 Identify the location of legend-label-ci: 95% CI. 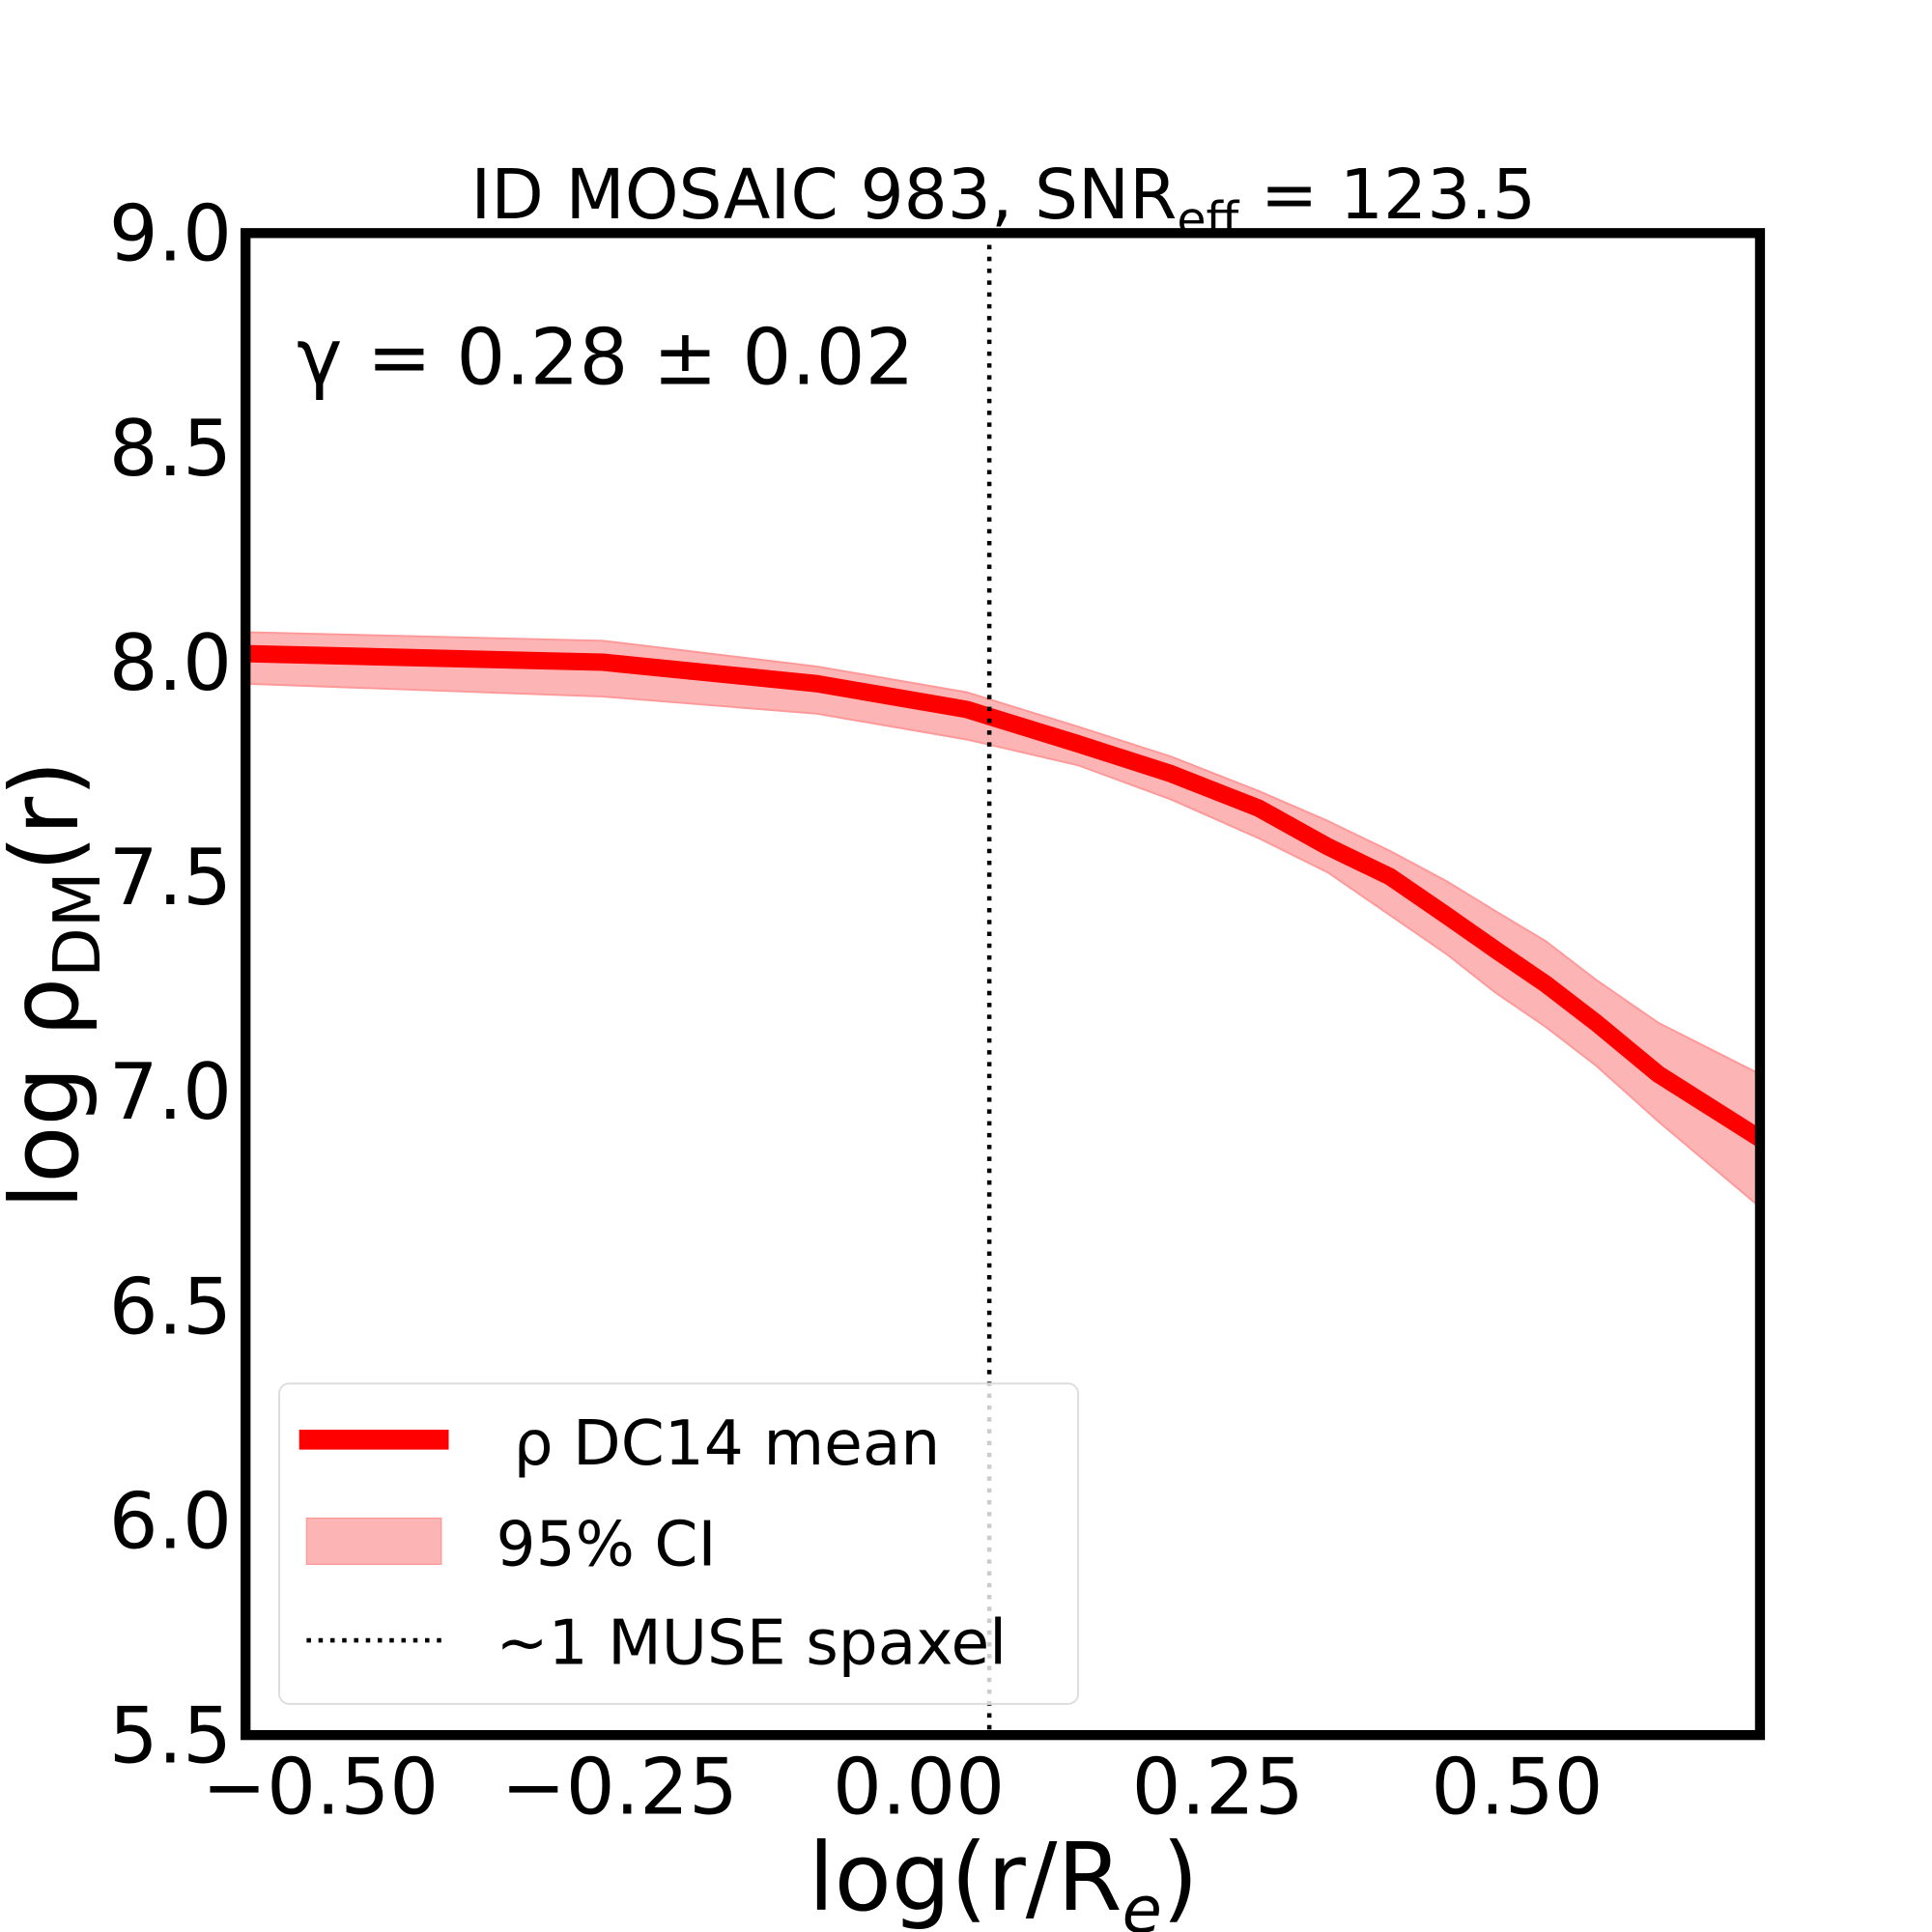
(607, 1545).